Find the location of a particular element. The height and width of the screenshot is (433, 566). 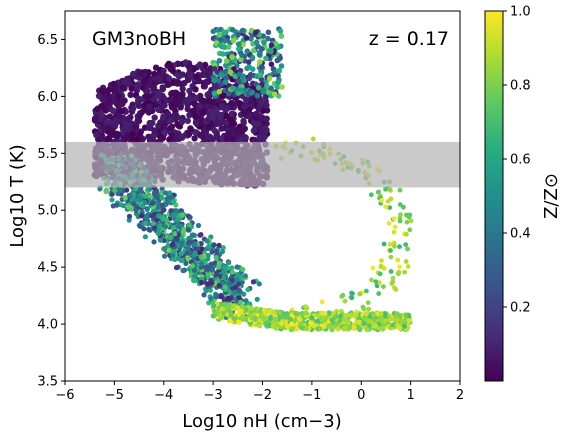

colorbar is located at coordinates (494, 196).